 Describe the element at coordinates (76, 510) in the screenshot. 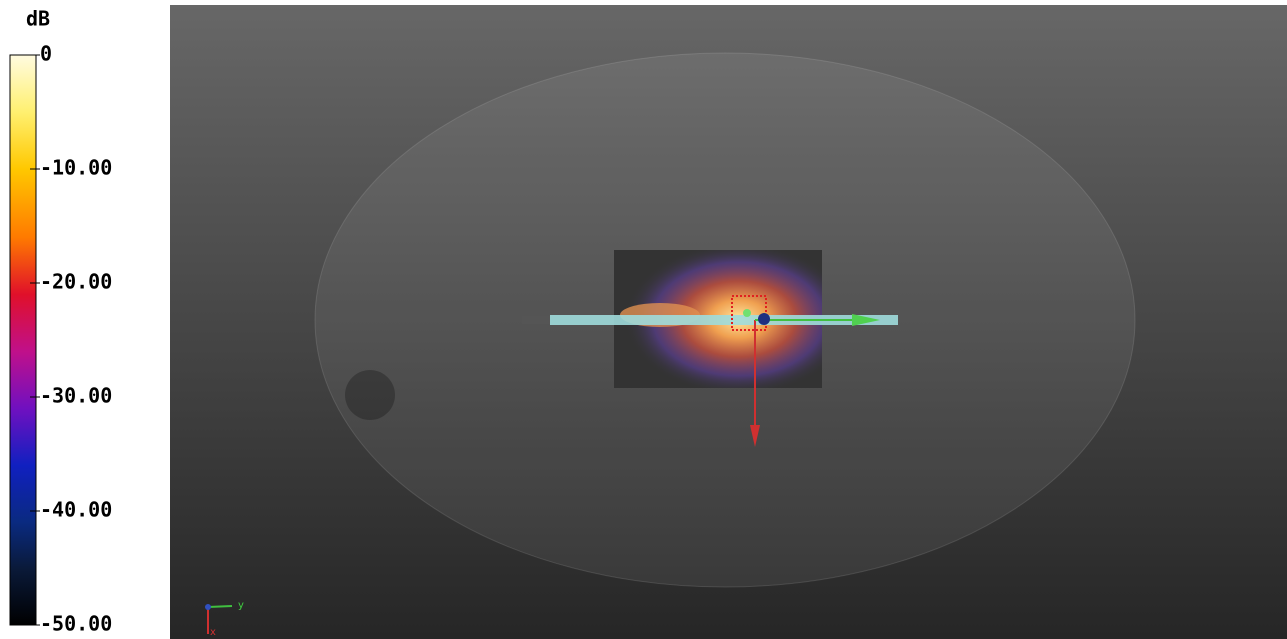

I see `tick-label: -40.00` at that location.